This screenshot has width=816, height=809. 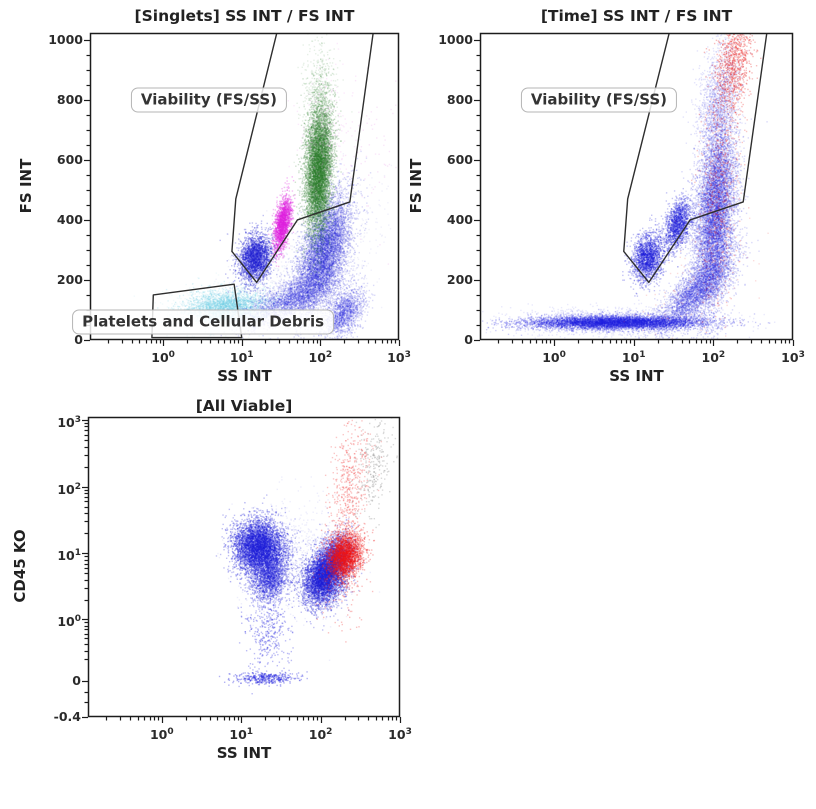 What do you see at coordinates (20, 566) in the screenshot?
I see `y-axis-label: CD45 KO` at bounding box center [20, 566].